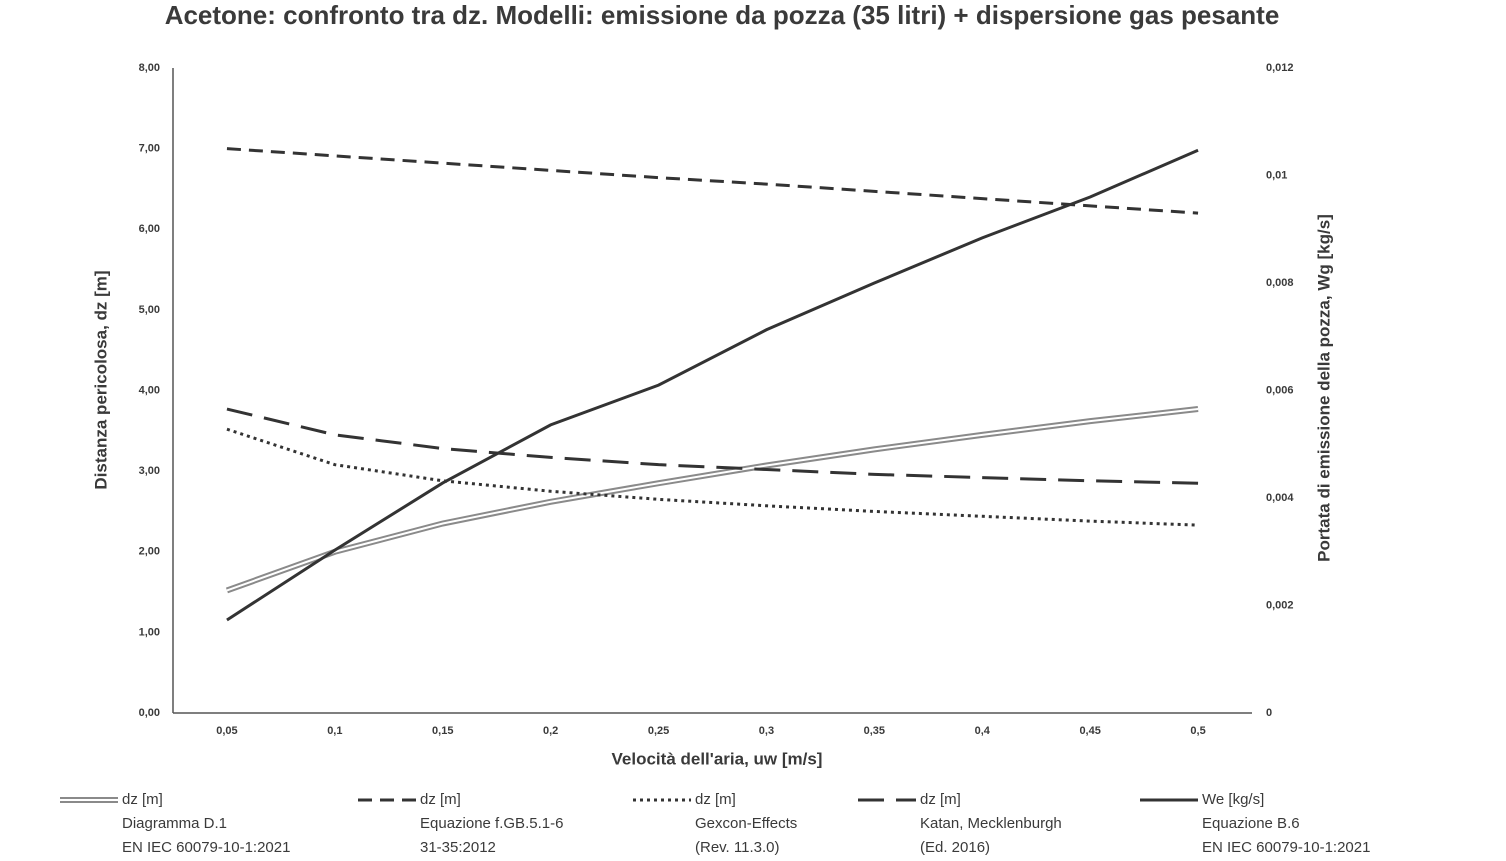  I want to click on x-tick-label: 0,5, so click(1197, 731).